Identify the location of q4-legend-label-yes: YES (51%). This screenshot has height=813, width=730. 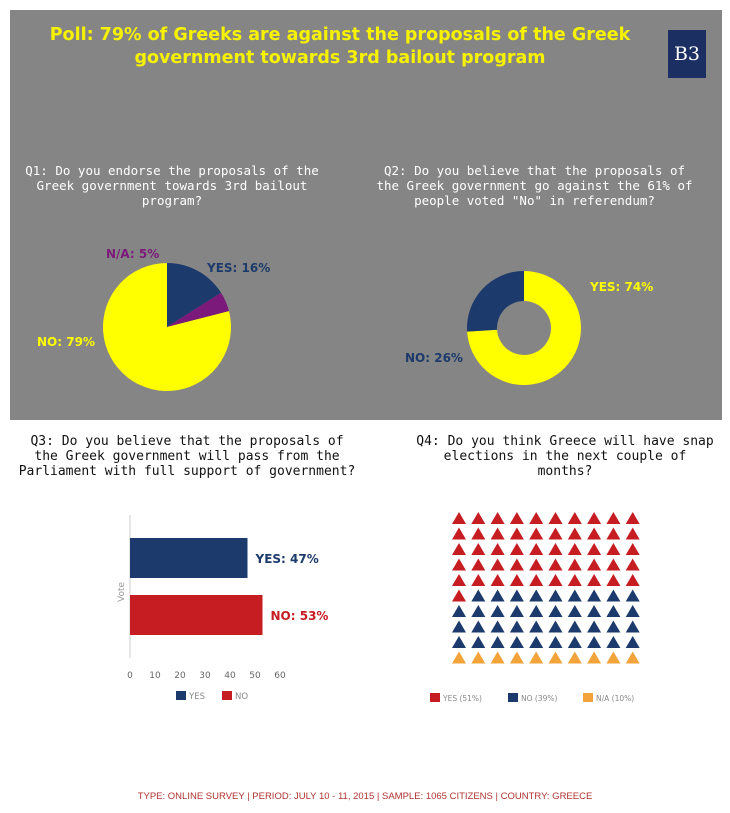
(462, 698).